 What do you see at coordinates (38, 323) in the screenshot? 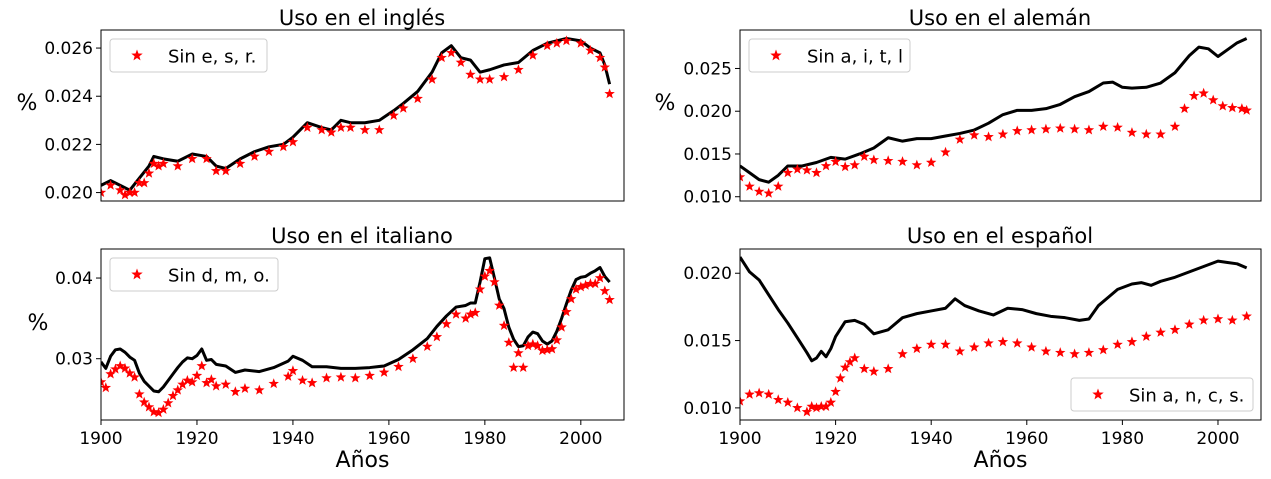
I see `y-axis-label: %` at bounding box center [38, 323].